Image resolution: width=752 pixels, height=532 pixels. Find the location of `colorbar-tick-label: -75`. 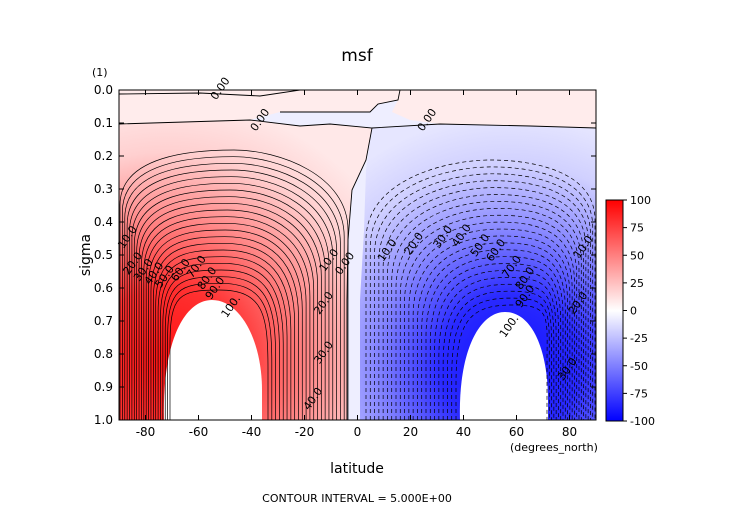

colorbar-tick-label: -75 is located at coordinates (639, 393).